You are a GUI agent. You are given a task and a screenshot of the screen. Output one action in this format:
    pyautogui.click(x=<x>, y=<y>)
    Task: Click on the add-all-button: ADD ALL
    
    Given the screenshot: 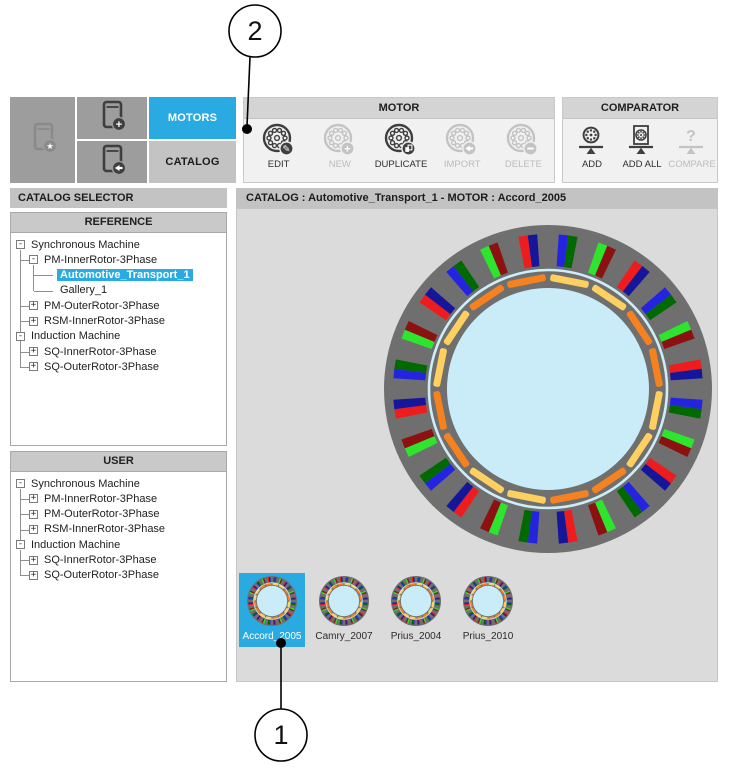 What is the action you would take?
    pyautogui.click(x=642, y=146)
    